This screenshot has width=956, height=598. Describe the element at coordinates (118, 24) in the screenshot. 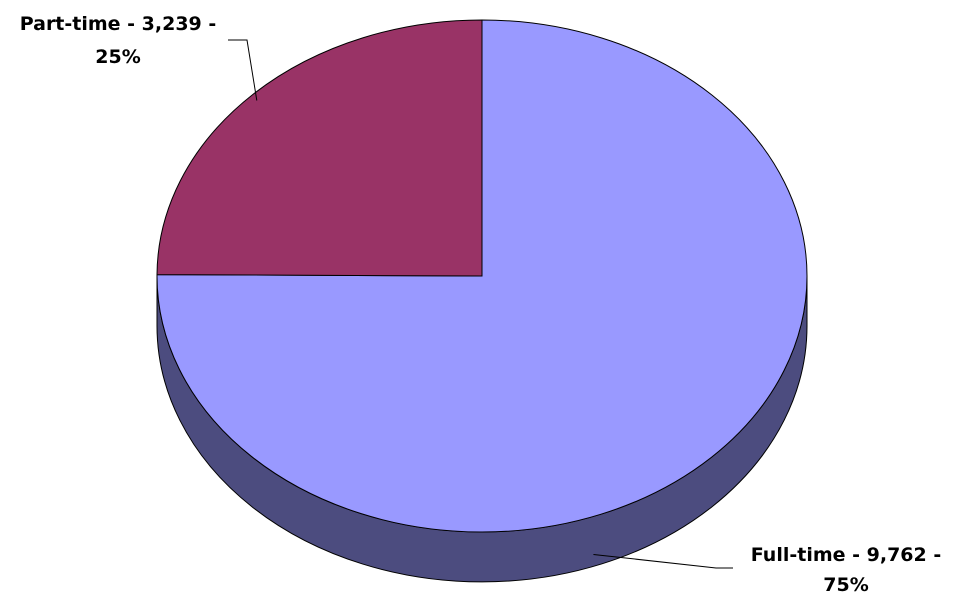

I see `part-time-data-label-line1: Part-time - 3,239 -` at that location.